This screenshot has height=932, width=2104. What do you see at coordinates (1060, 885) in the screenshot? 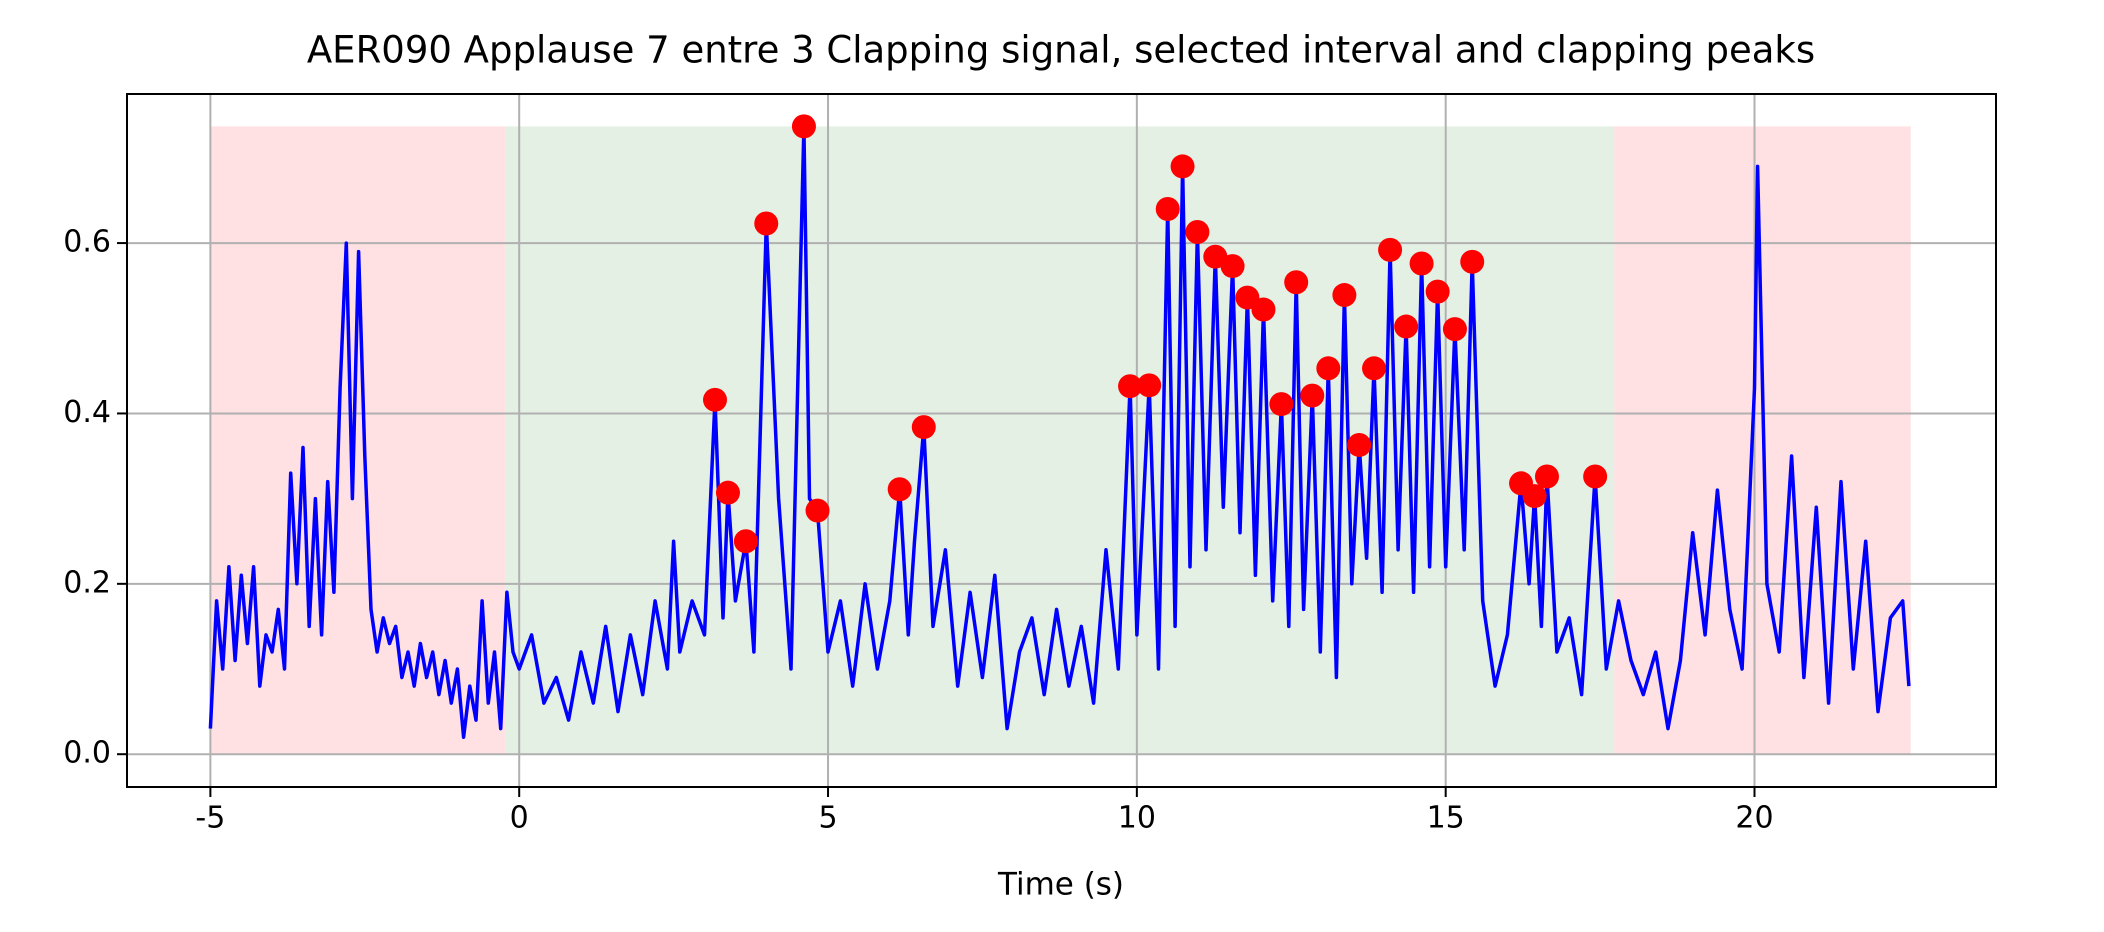
I see `x-axis-label: Time (s)` at bounding box center [1060, 885].